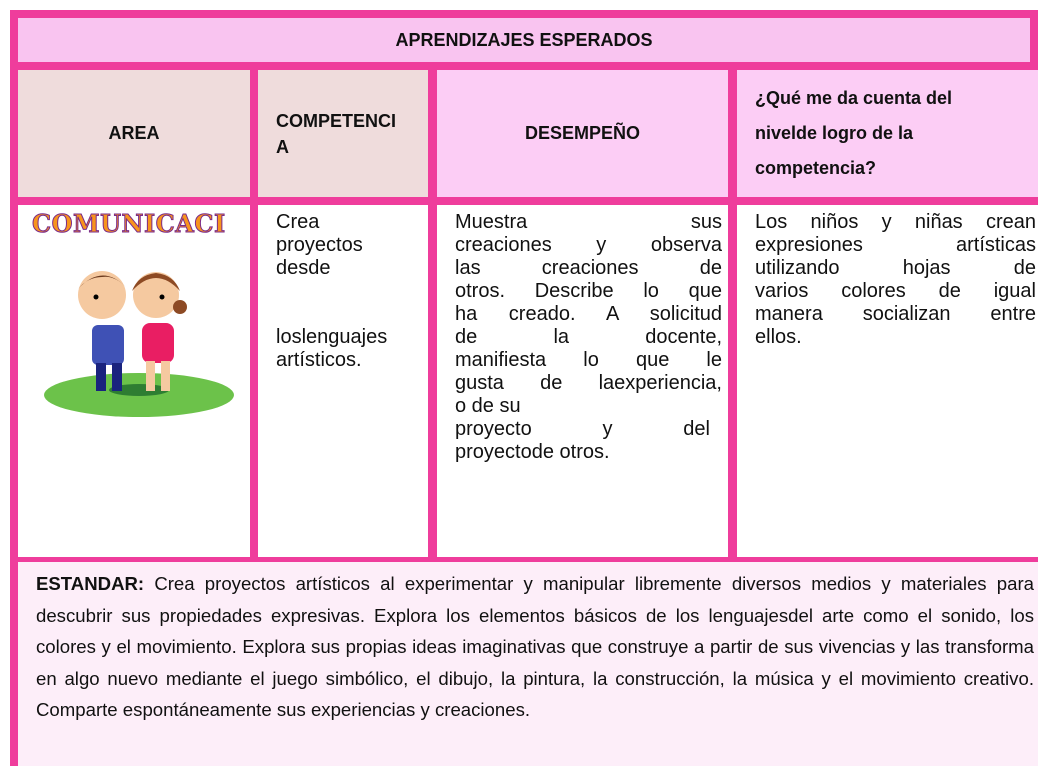 This screenshot has height=766, width=1038. What do you see at coordinates (588, 314) in the screenshot?
I see `text-line: ha creado. A solicitud` at bounding box center [588, 314].